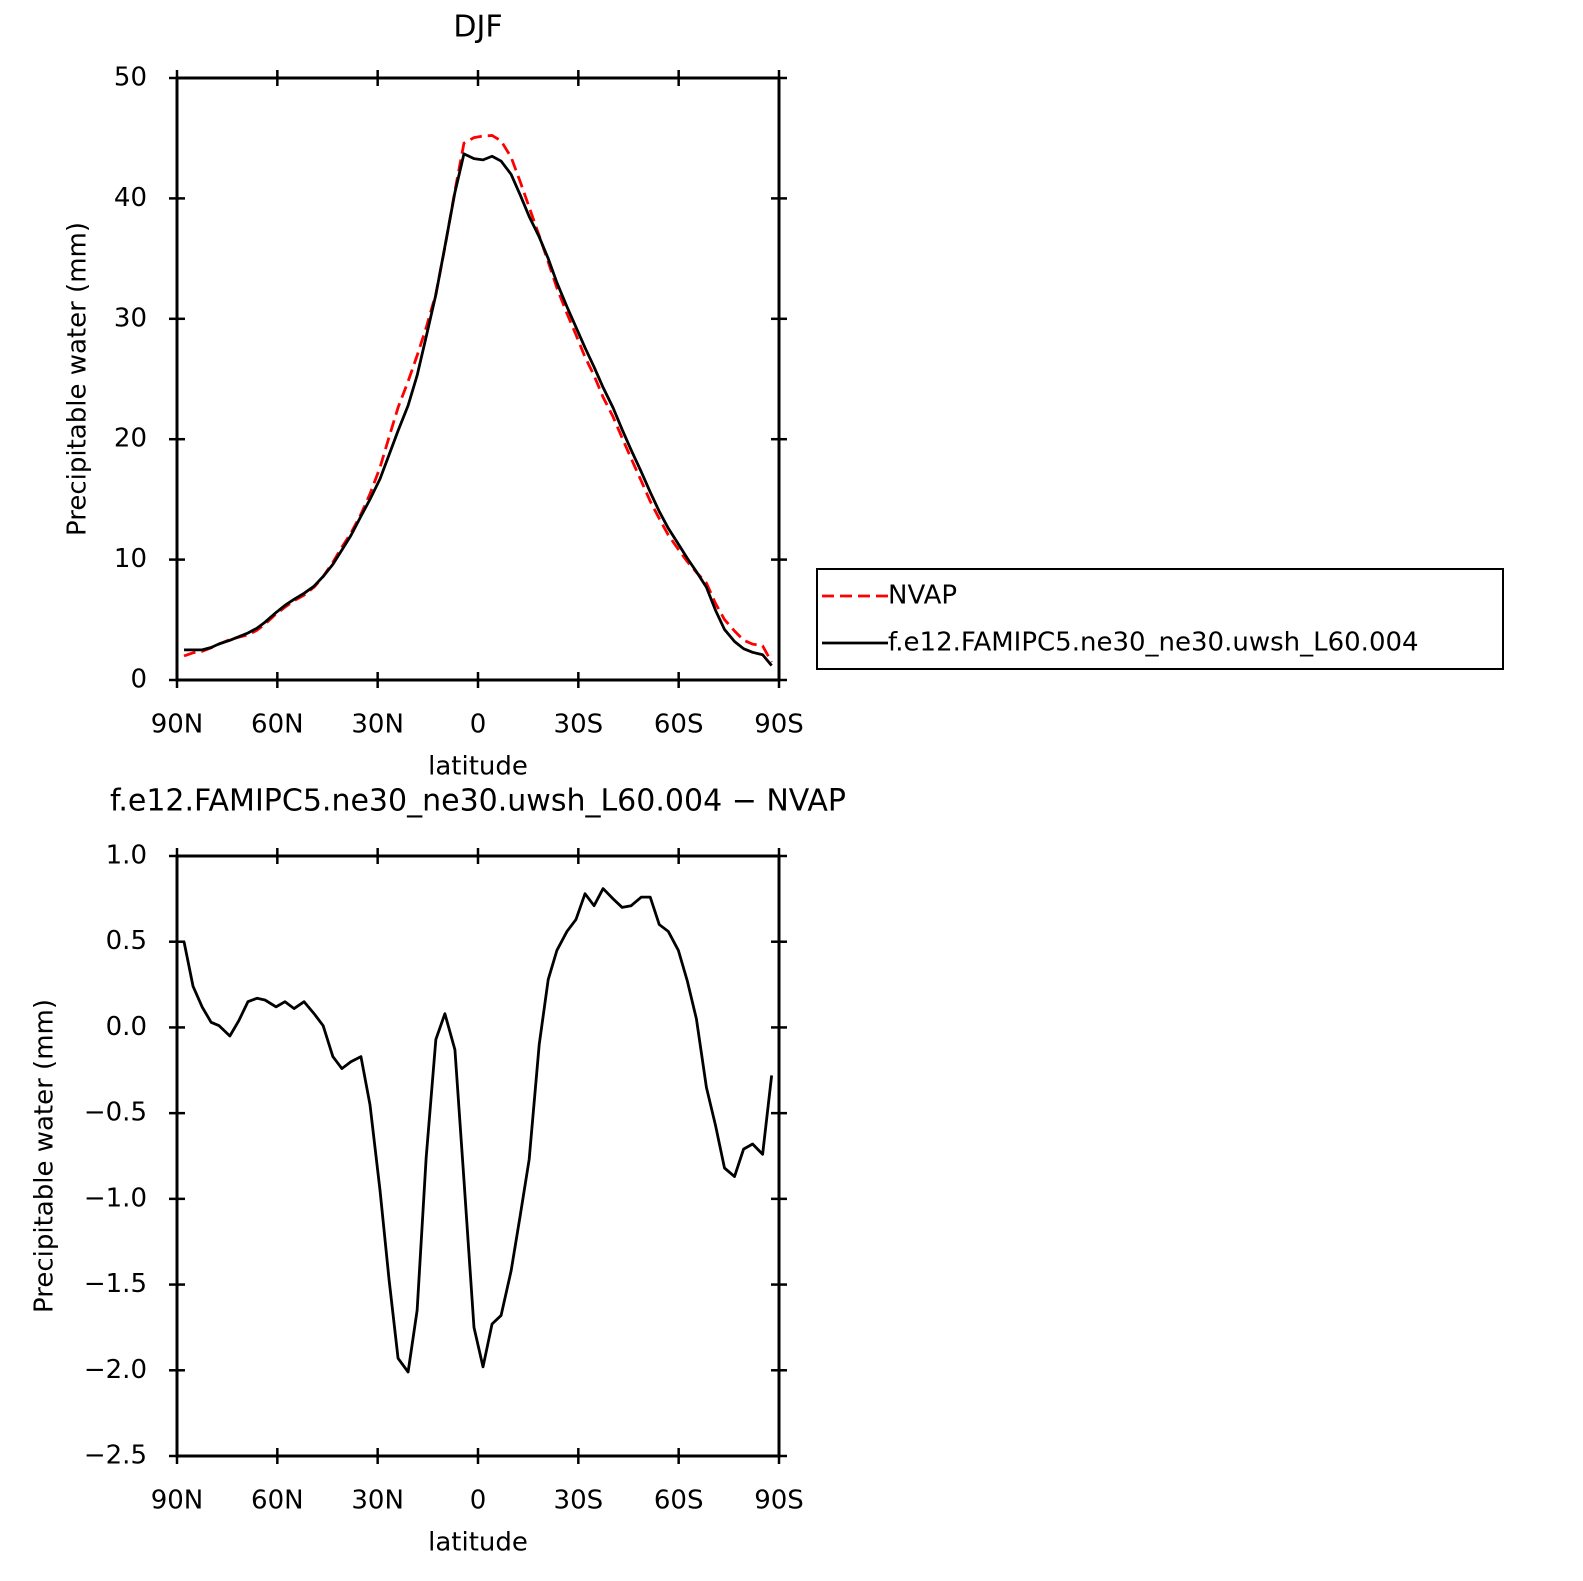 The height and width of the screenshot is (1581, 1583). Describe the element at coordinates (1160, 619) in the screenshot. I see `legend-box` at that location.